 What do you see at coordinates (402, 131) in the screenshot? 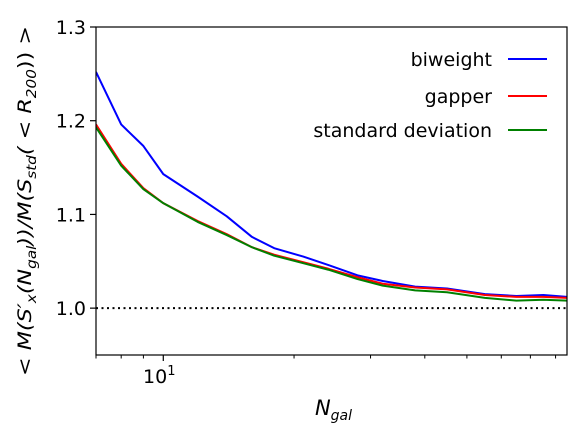
I see `legend-label: standard deviation` at bounding box center [402, 131].